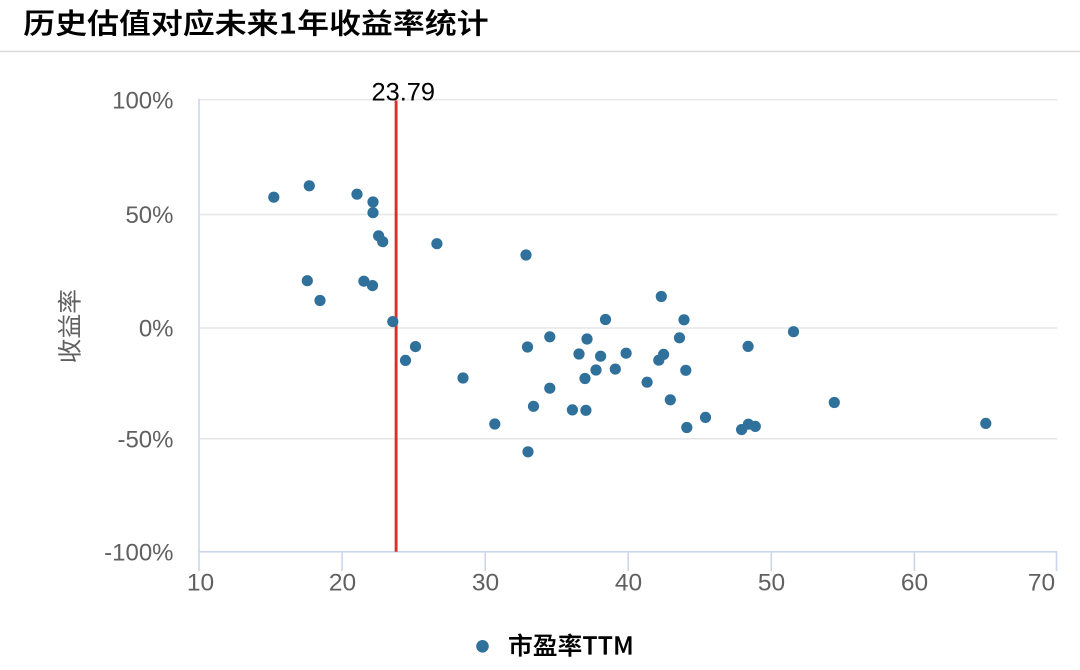  Describe the element at coordinates (138, 553) in the screenshot. I see `svg-text: -100%` at that location.